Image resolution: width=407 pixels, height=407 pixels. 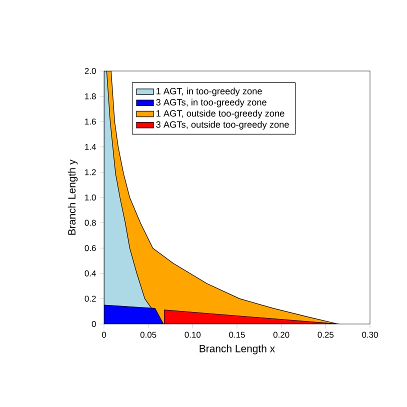 What do you see at coordinates (192, 335) in the screenshot?
I see `x-tick-label: 0.10` at bounding box center [192, 335].